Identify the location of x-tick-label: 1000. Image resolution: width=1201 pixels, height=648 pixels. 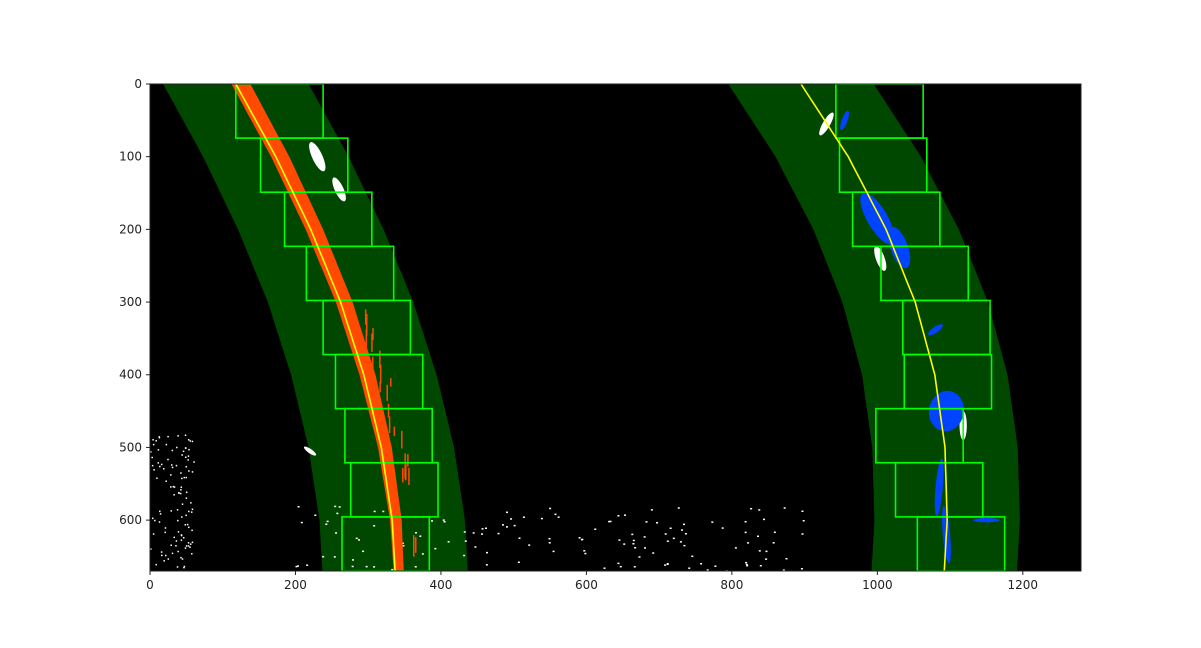
(877, 585).